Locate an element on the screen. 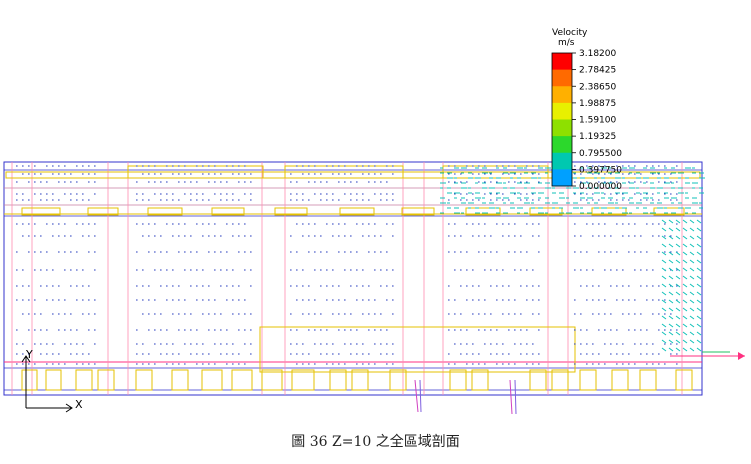 The width and height of the screenshot is (751, 464). upper-equipment is located at coordinates (353, 190).